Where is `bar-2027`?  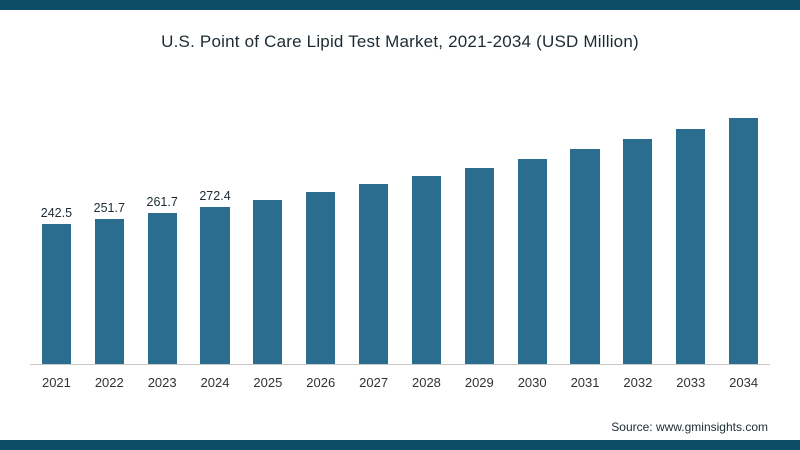
bar-2027 is located at coordinates (374, 274).